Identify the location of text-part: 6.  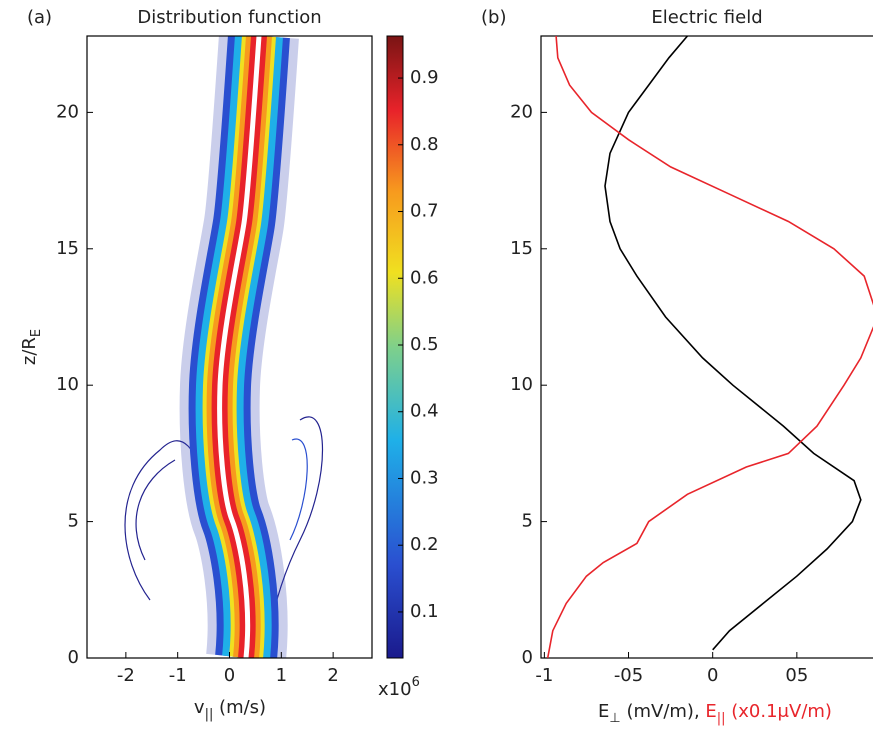
(416, 682).